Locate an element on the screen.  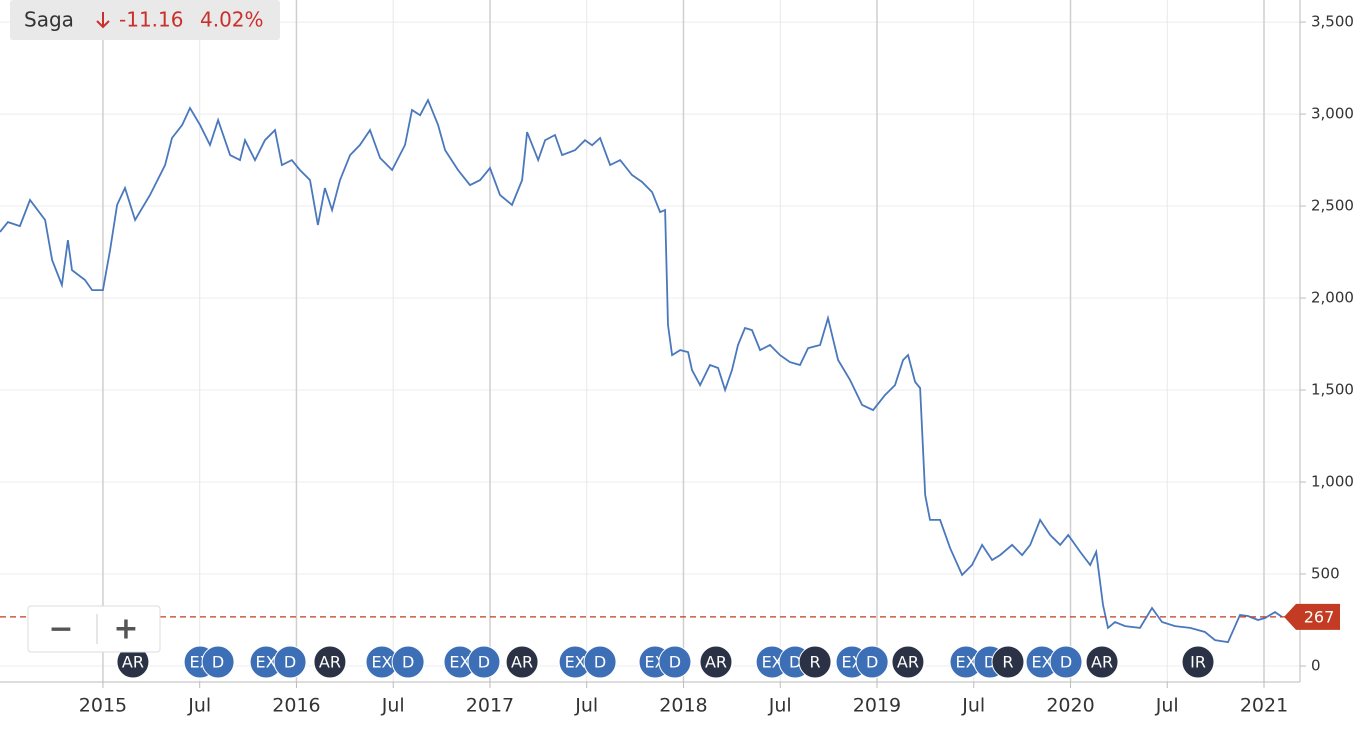
zoom-in-button: + is located at coordinates (125, 629).